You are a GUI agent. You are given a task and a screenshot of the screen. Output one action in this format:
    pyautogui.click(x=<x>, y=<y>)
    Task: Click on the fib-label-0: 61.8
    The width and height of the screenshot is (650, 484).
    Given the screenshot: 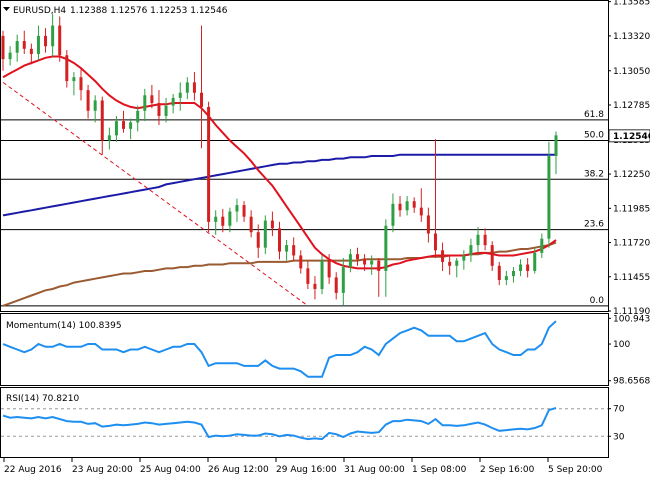 What is the action you would take?
    pyautogui.click(x=594, y=115)
    